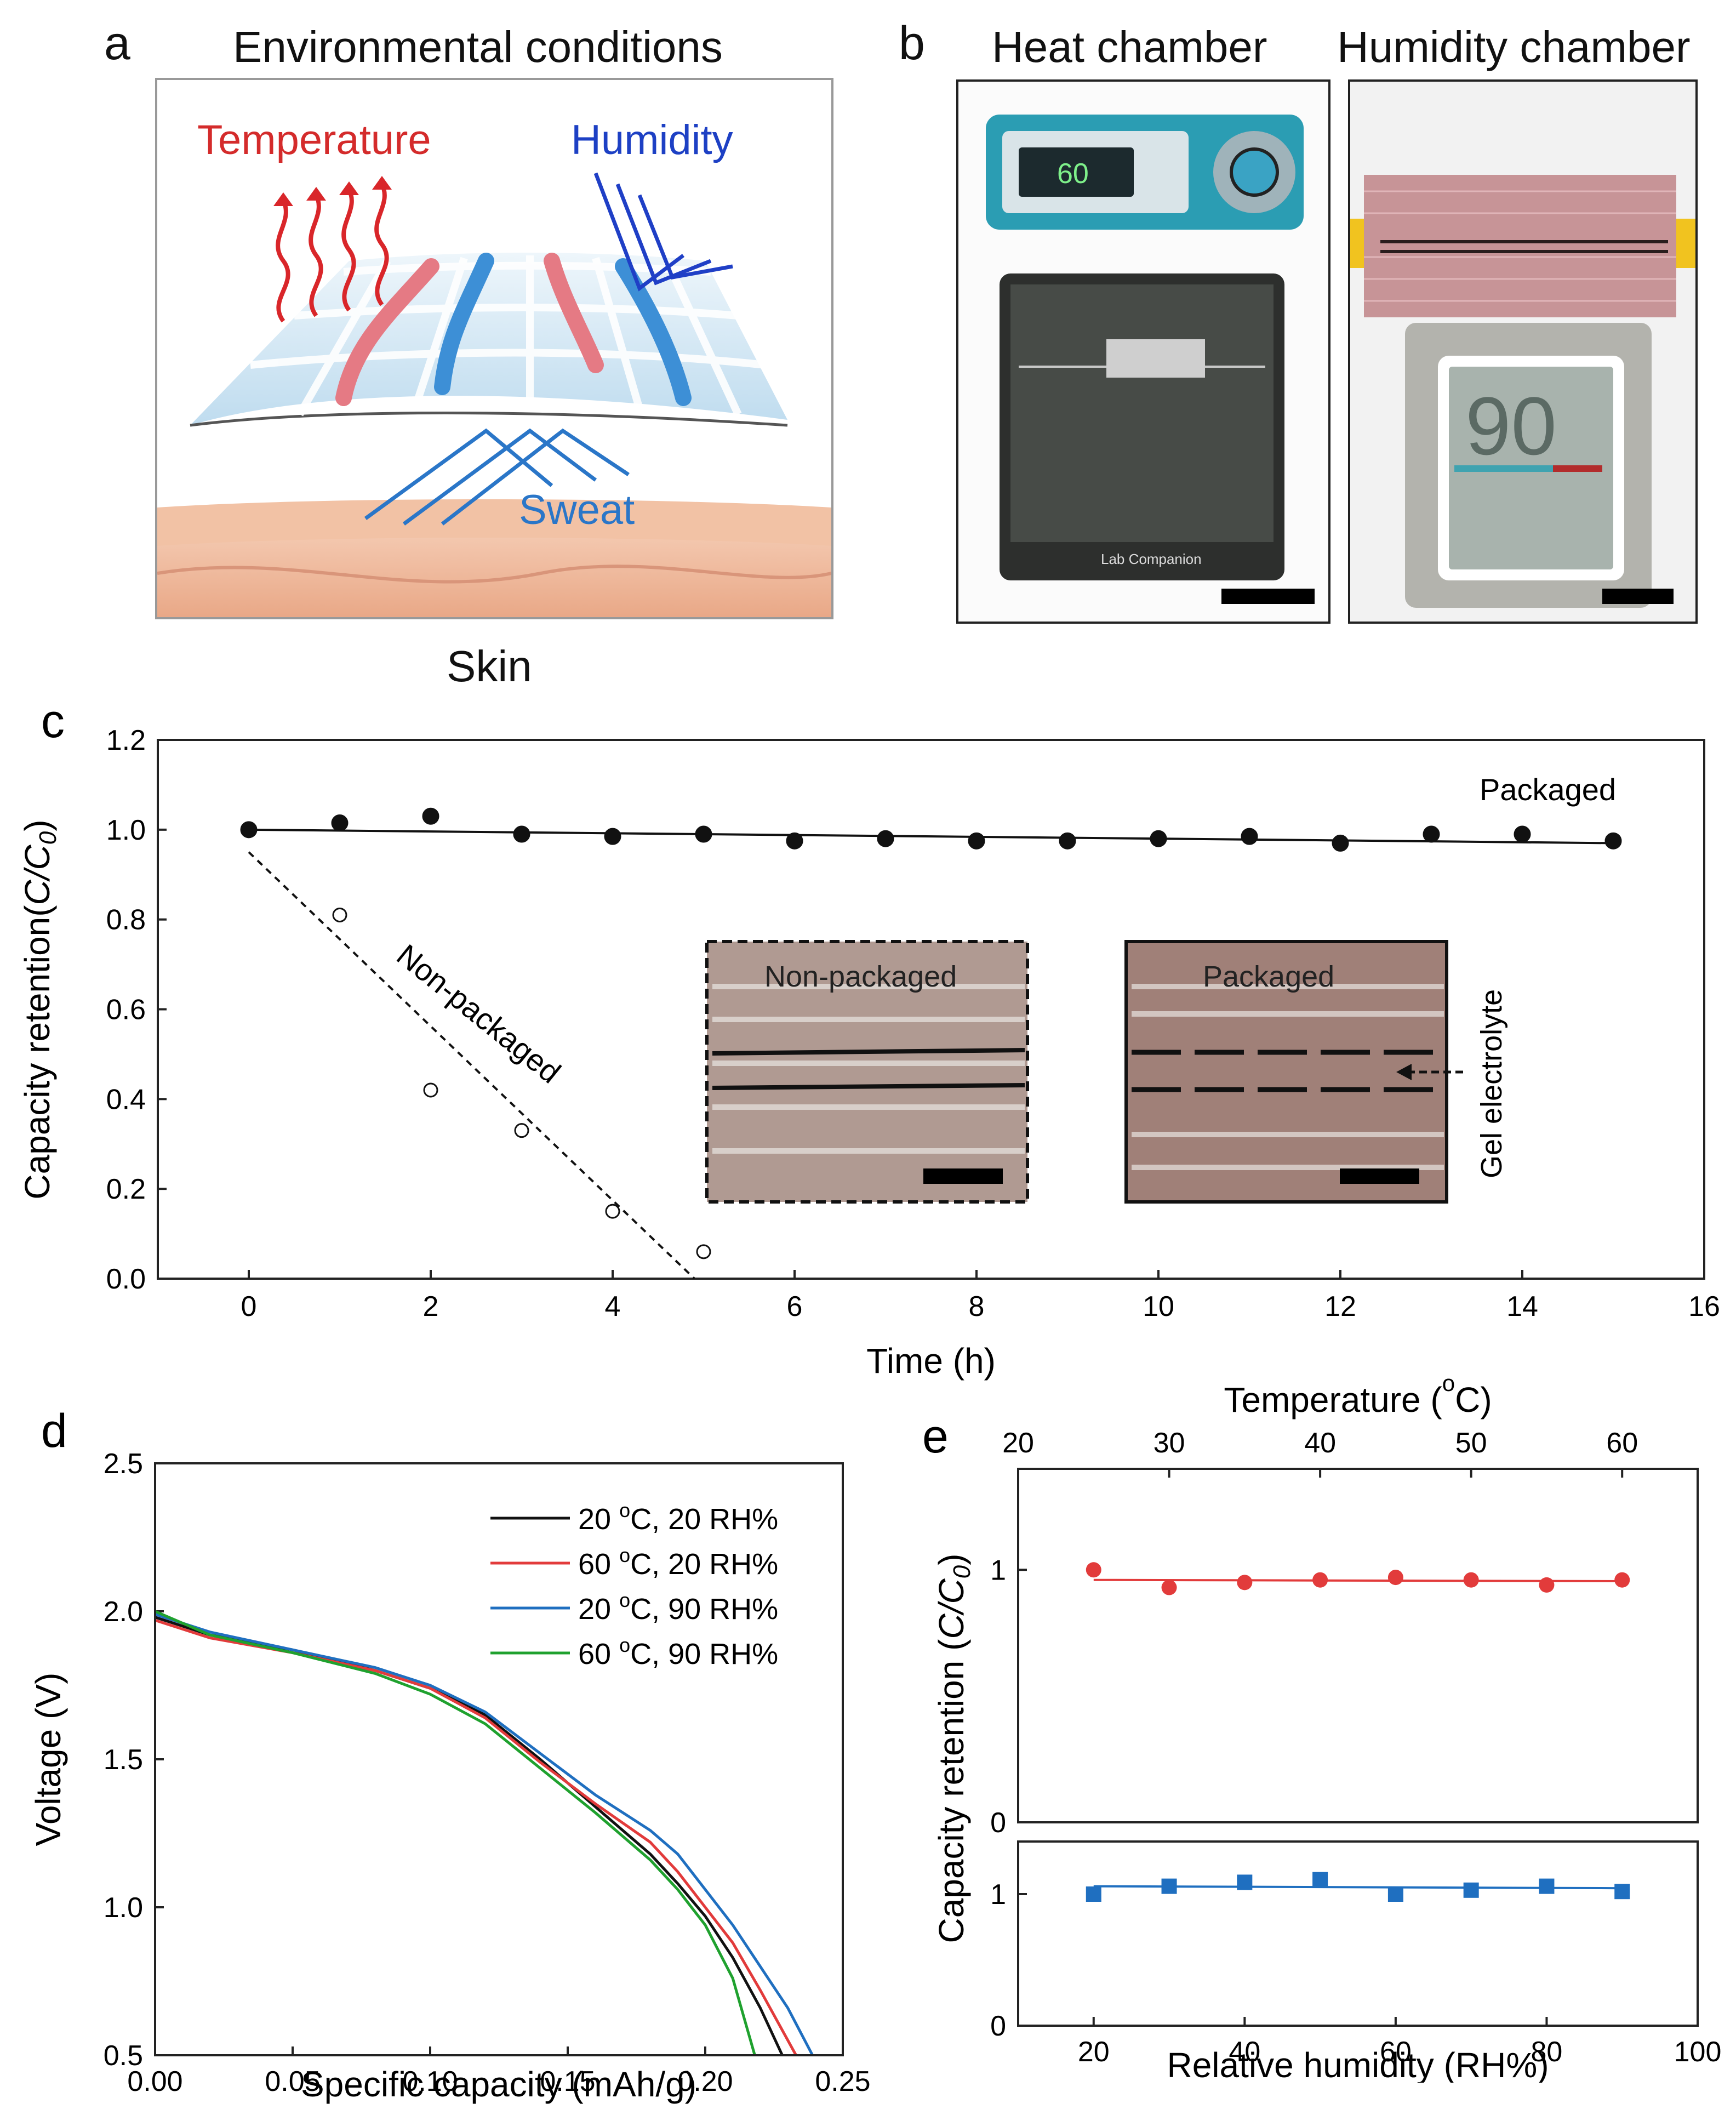 The image size is (1736, 2115). Describe the element at coordinates (1380, 1176) in the screenshot. I see `inset2-scale-bar` at that location.